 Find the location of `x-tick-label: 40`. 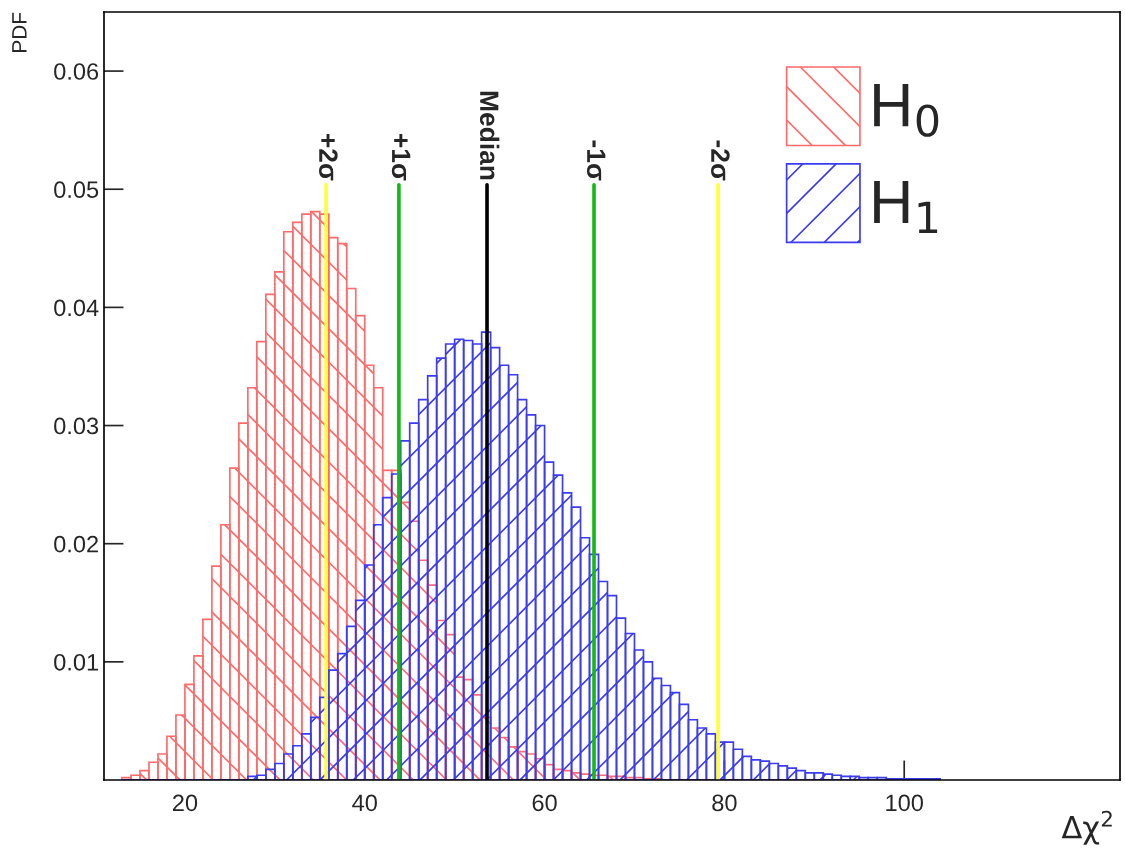

x-tick-label: 40 is located at coordinates (364, 803).